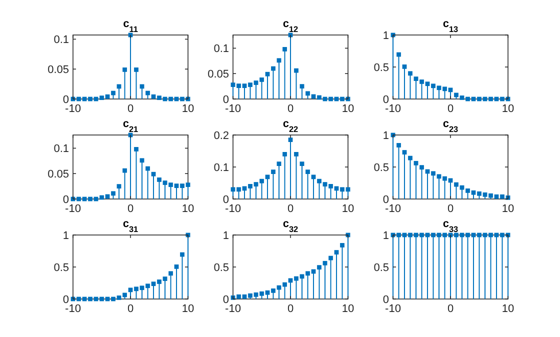 The image size is (560, 337). Describe the element at coordinates (221, 136) in the screenshot. I see `y-tick-label: 0.2` at that location.